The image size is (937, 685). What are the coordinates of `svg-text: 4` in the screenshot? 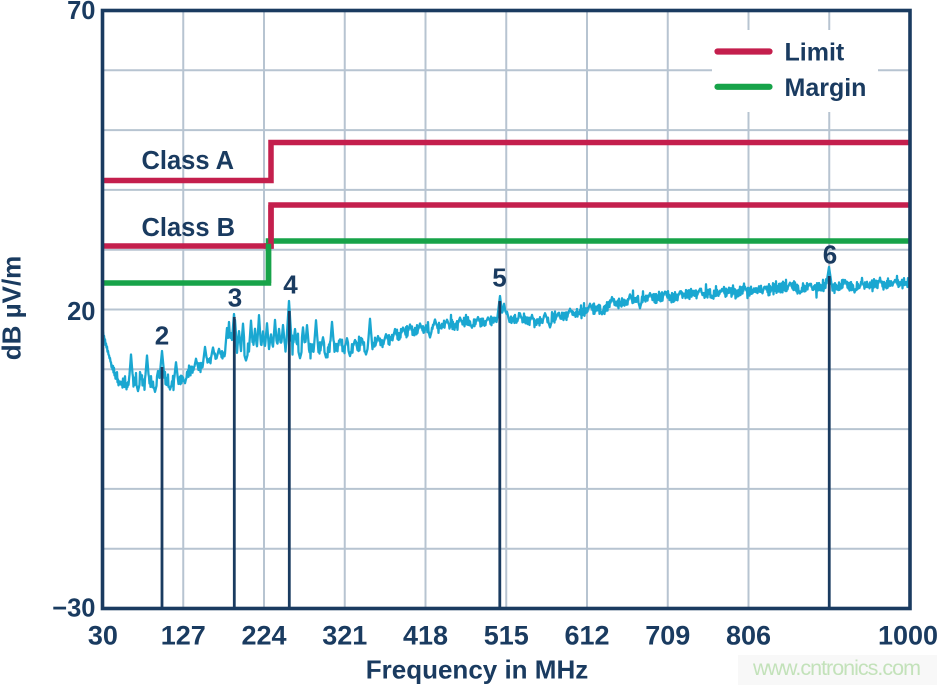 It's located at (290, 284).